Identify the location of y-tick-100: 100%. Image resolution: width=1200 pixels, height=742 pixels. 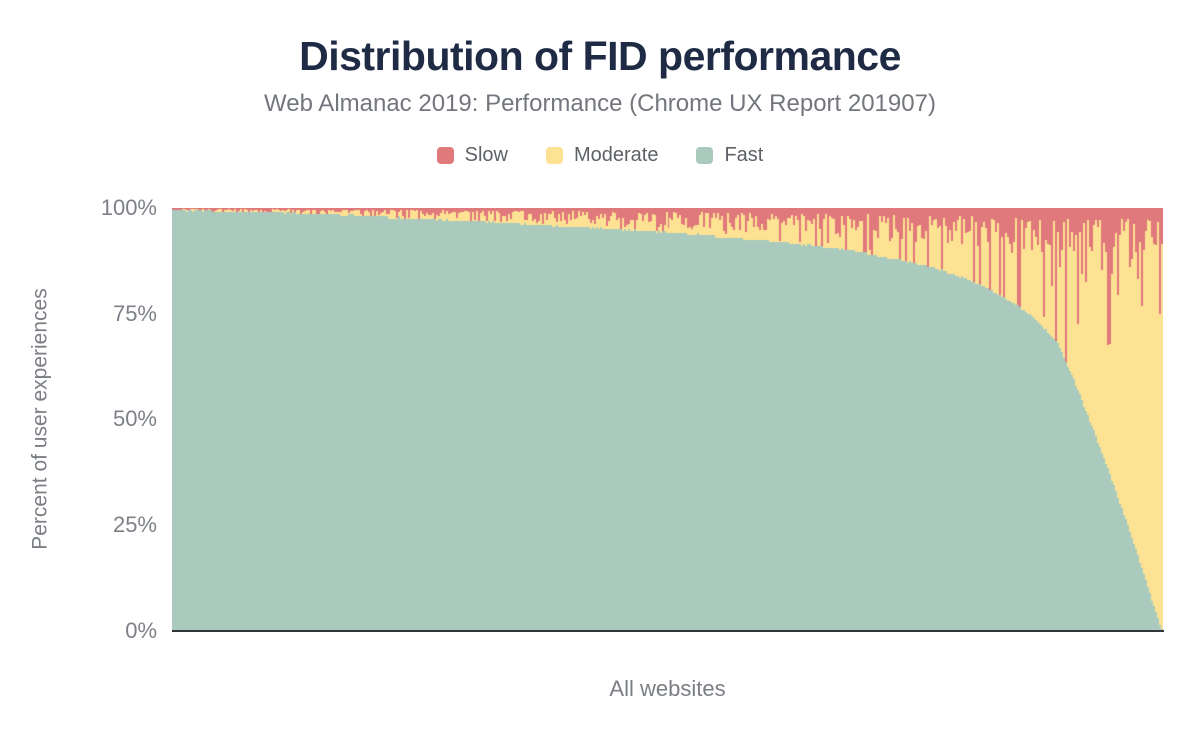
(128, 207).